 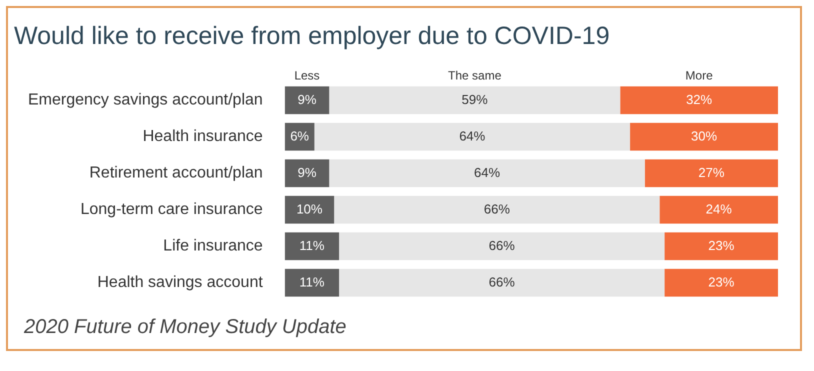 I want to click on y-tick-label: Emergency savings account/plan, so click(x=145, y=100).